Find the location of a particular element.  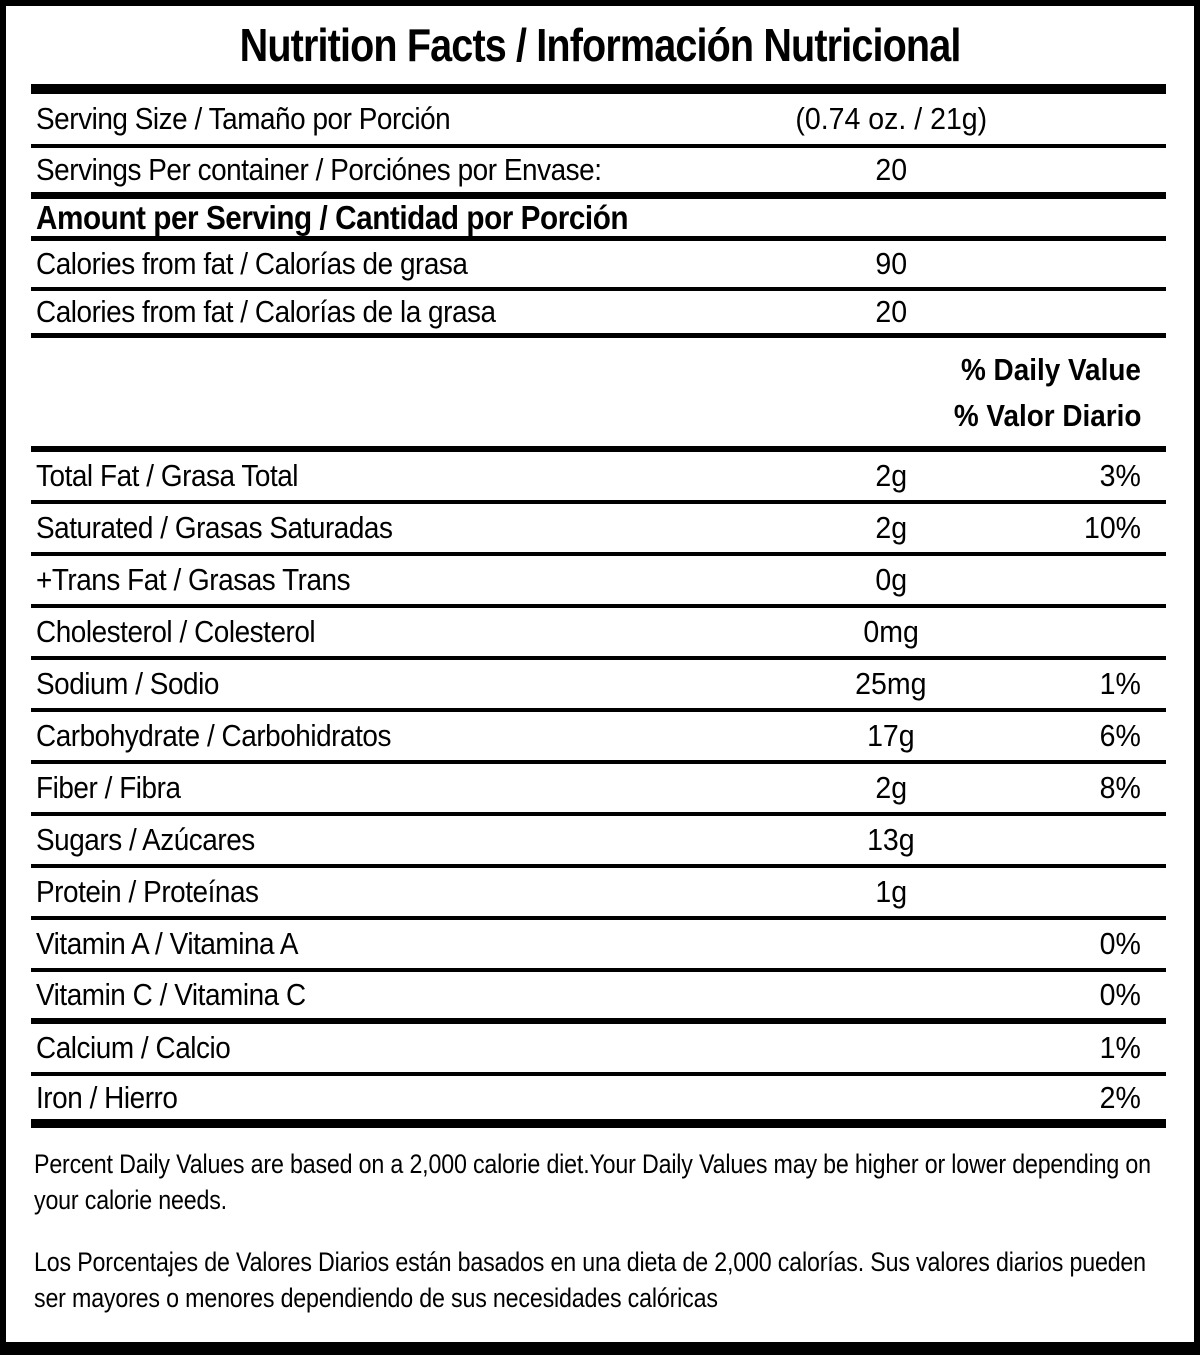

nutrient-value-wrap: 17g is located at coordinates (891, 736).